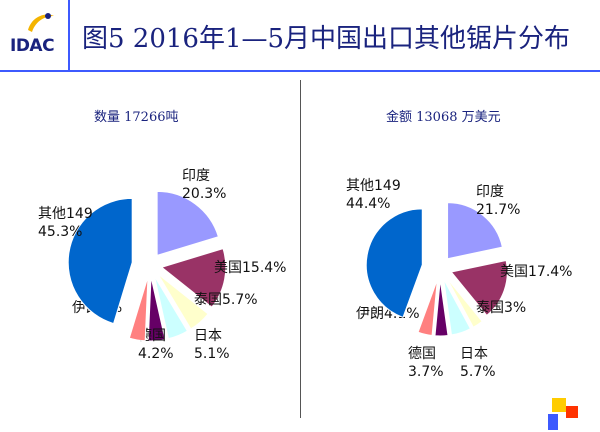 The height and width of the screenshot is (432, 600). Describe the element at coordinates (474, 354) in the screenshot. I see `pie2-label-3-name: 日本` at that location.